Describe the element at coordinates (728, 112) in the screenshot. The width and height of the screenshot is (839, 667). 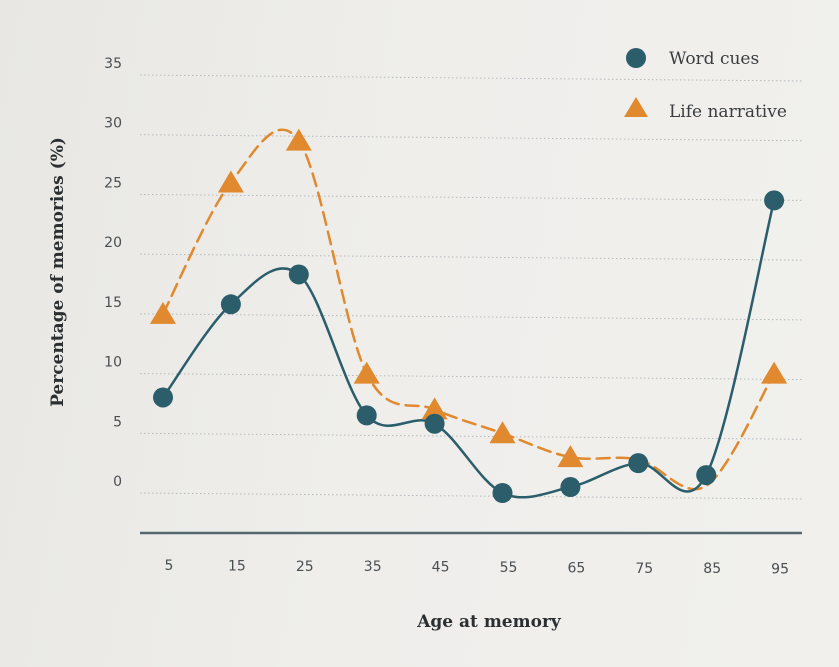
I see `legend-life-narrative-label: Life narrative` at that location.